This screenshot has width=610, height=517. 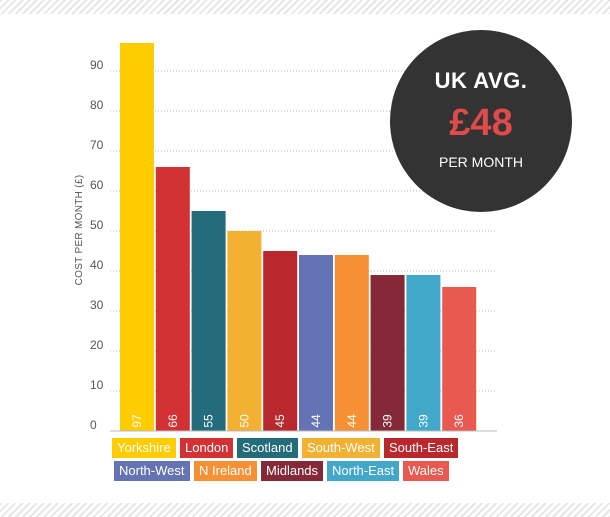 I want to click on legend-item-north-east: North-East, so click(x=363, y=471).